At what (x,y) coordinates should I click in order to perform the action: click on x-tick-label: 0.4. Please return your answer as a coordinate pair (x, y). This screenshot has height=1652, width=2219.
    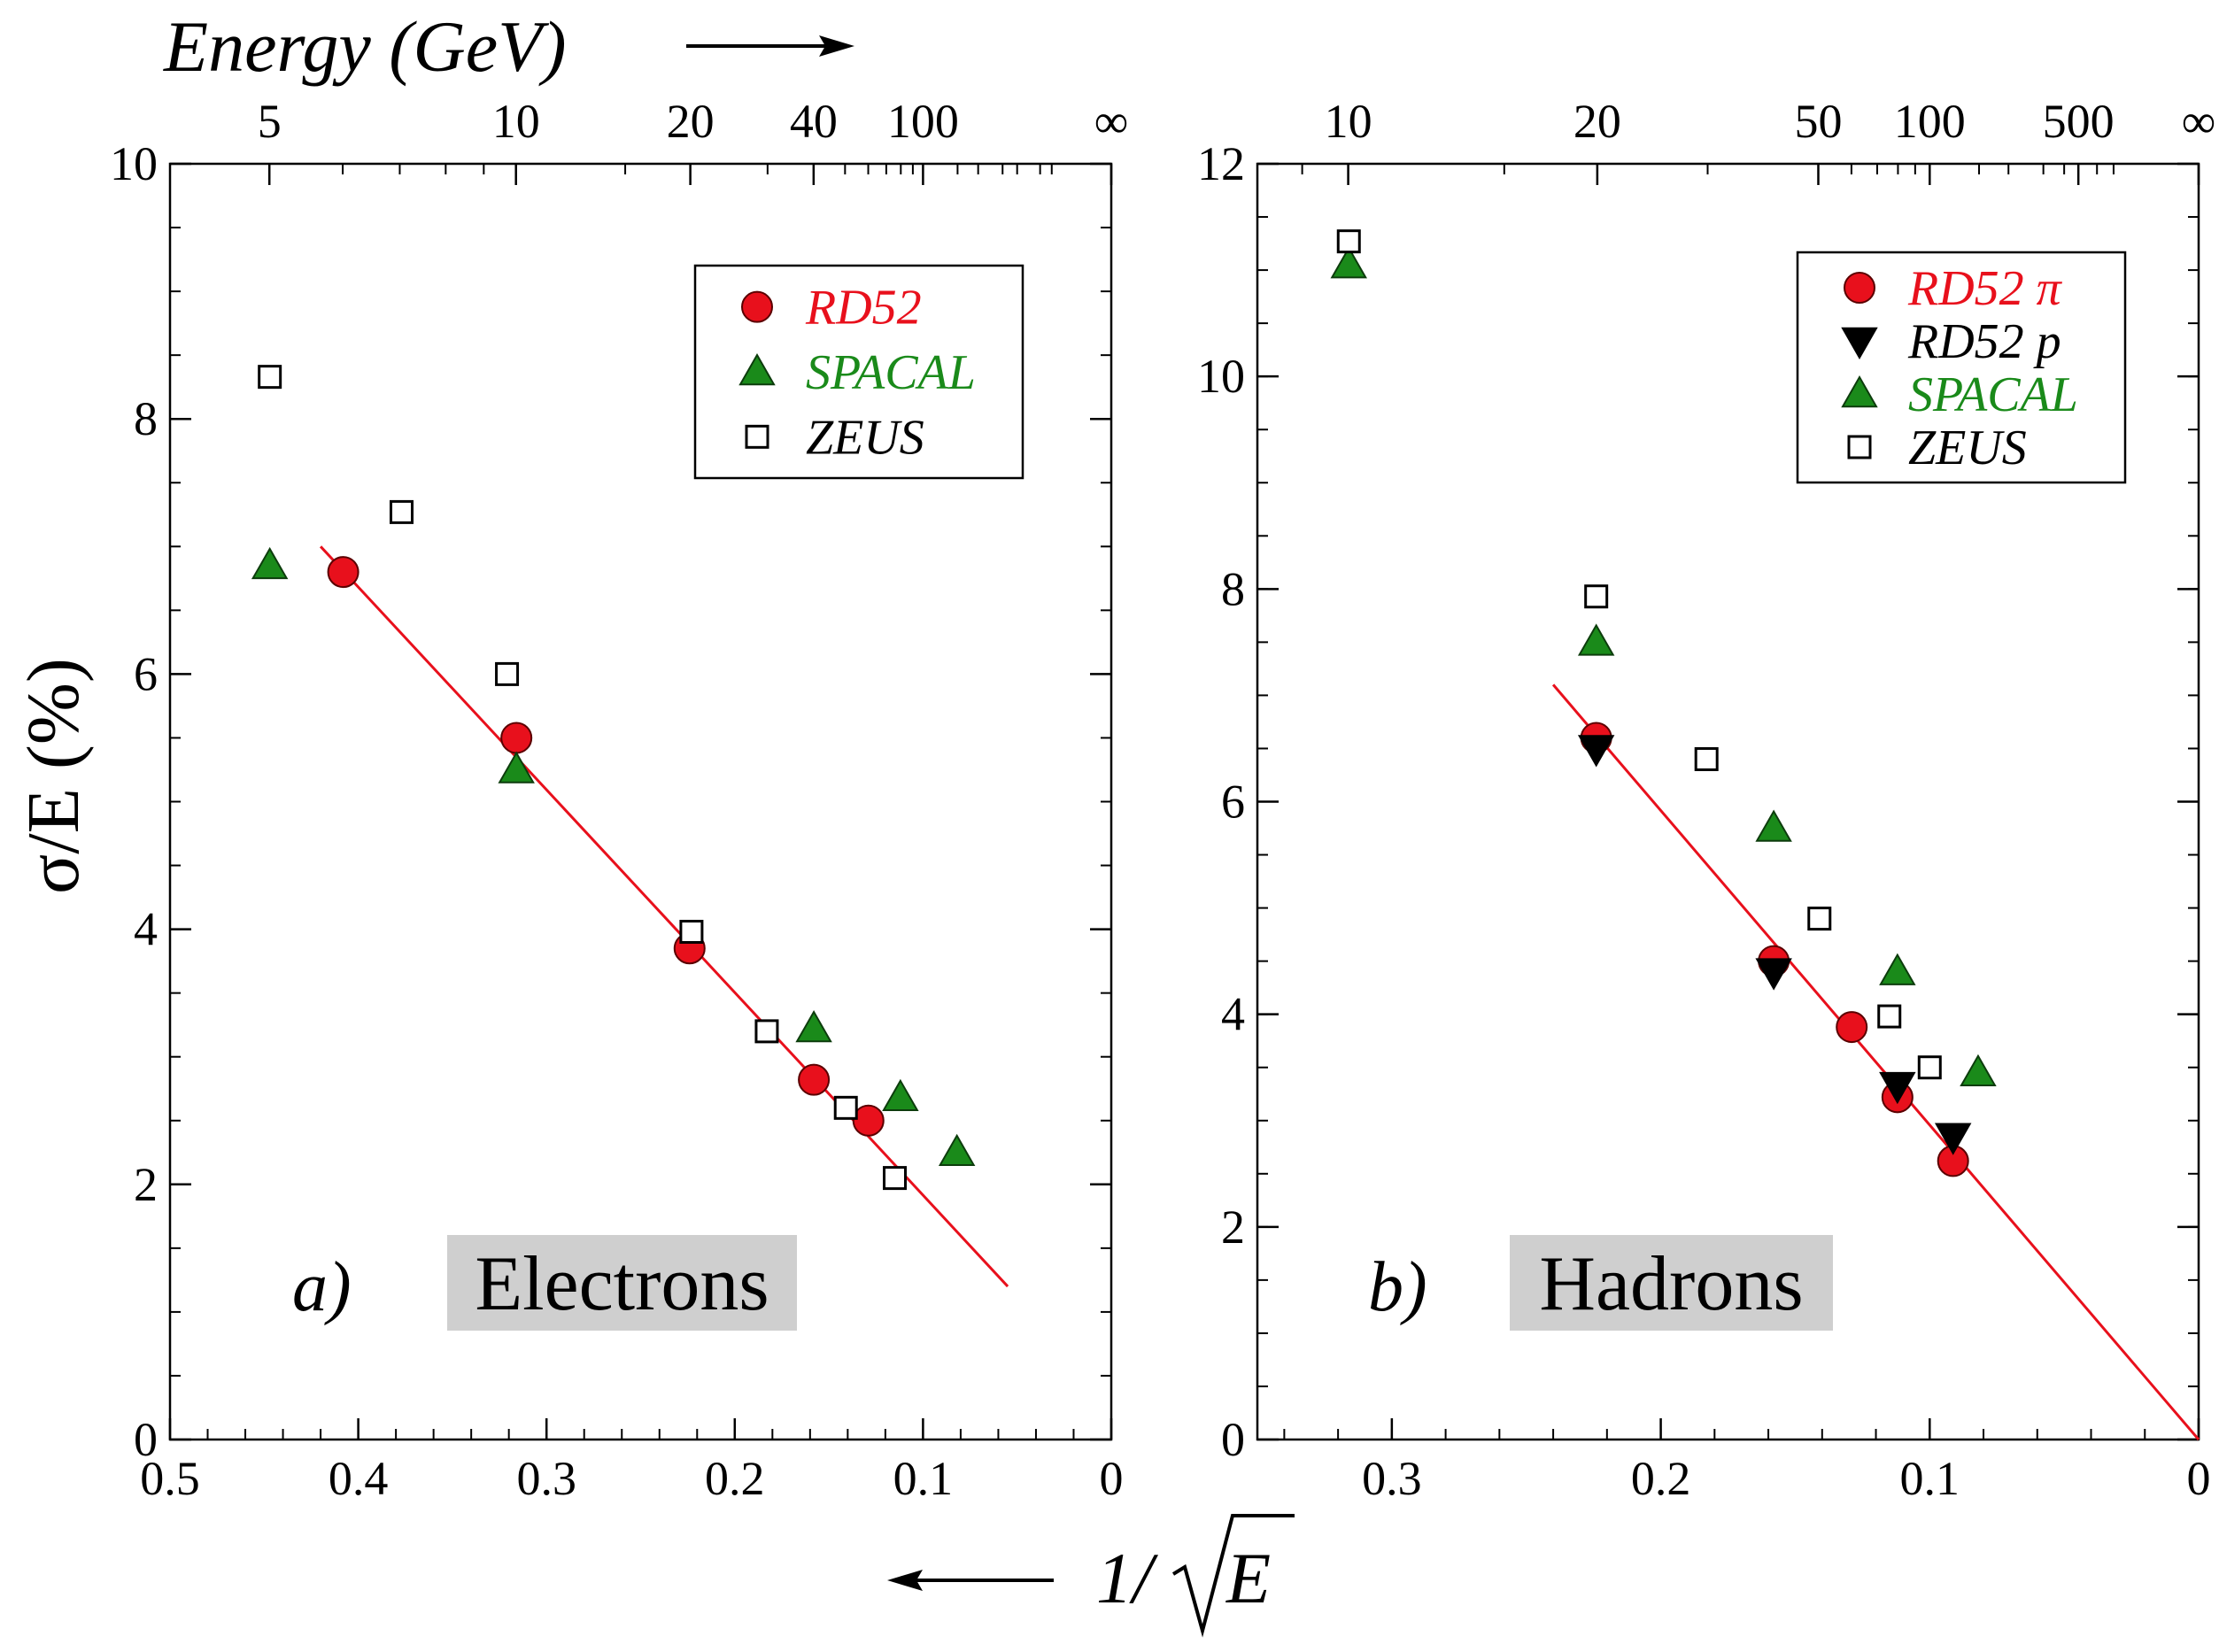
    Looking at the image, I should click on (359, 1478).